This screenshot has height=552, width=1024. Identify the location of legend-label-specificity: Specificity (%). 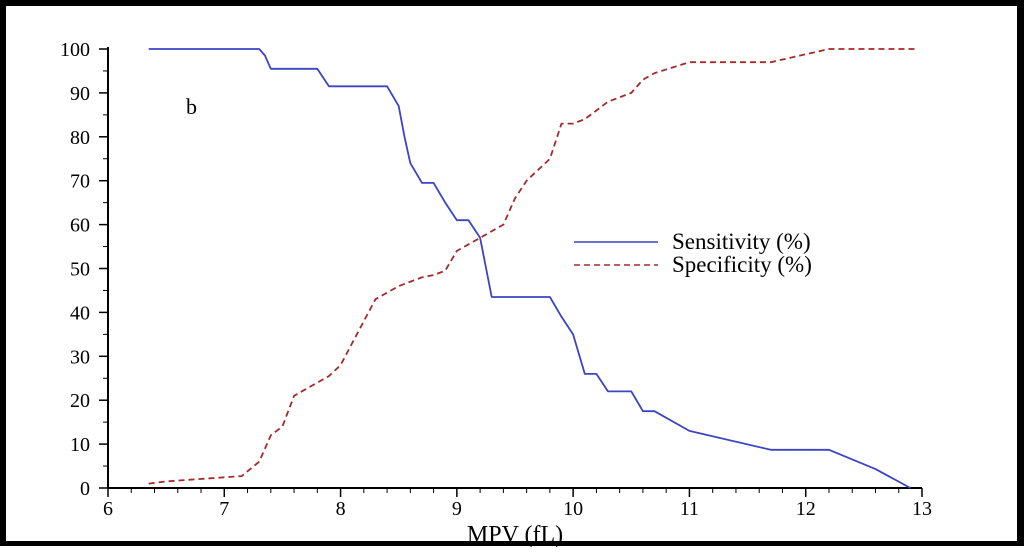
(742, 264).